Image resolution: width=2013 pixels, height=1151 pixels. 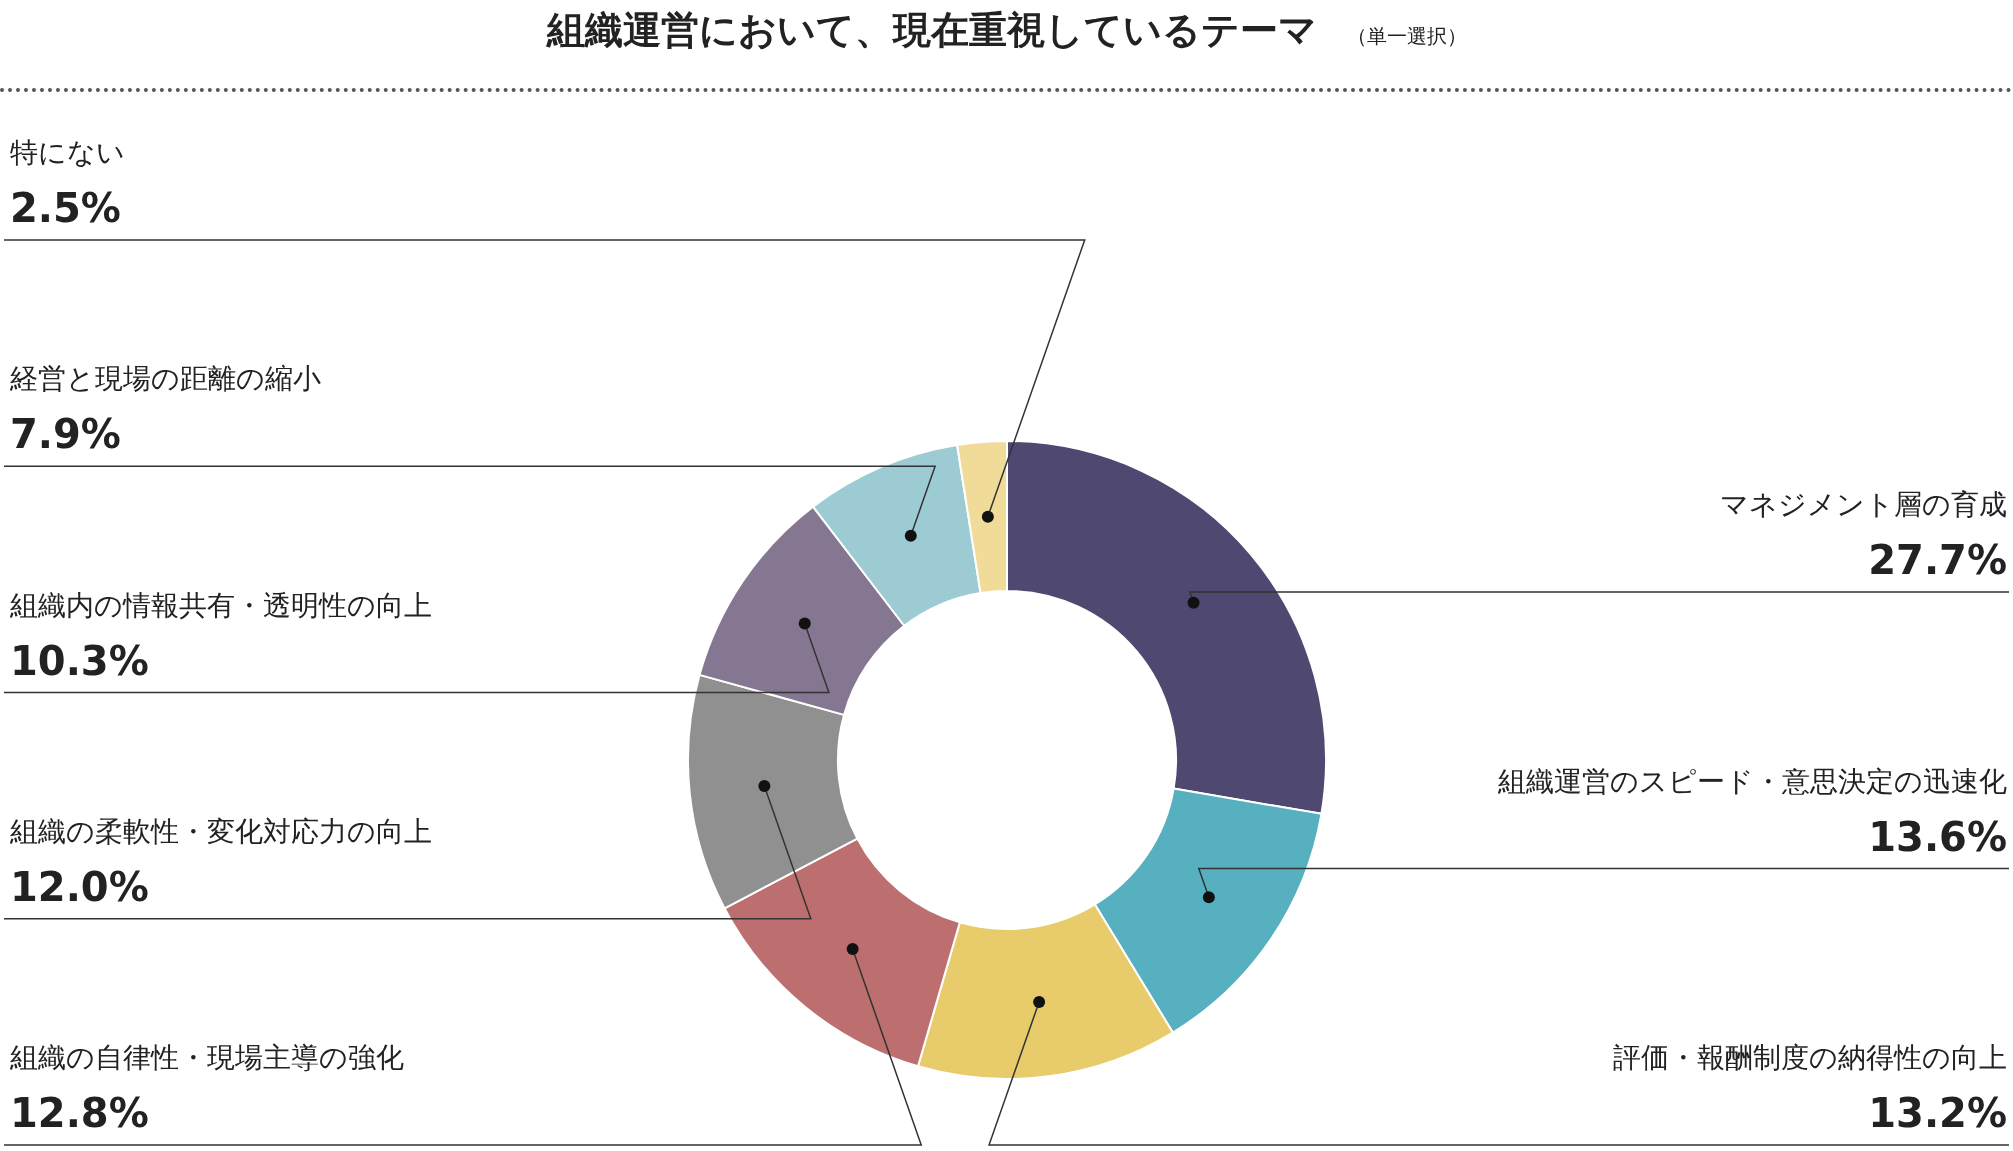 I want to click on data-label: 10.3%, so click(x=79, y=660).